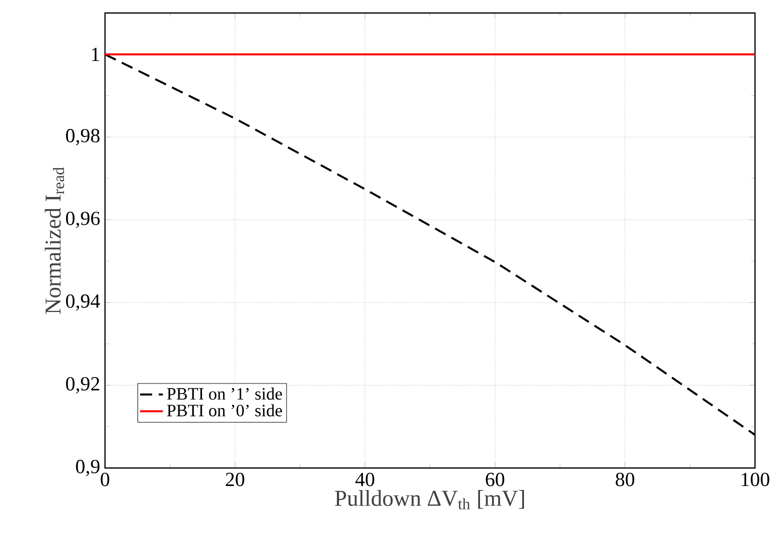  What do you see at coordinates (83, 385) in the screenshot?
I see `y-tick-label: 0,92` at bounding box center [83, 385].